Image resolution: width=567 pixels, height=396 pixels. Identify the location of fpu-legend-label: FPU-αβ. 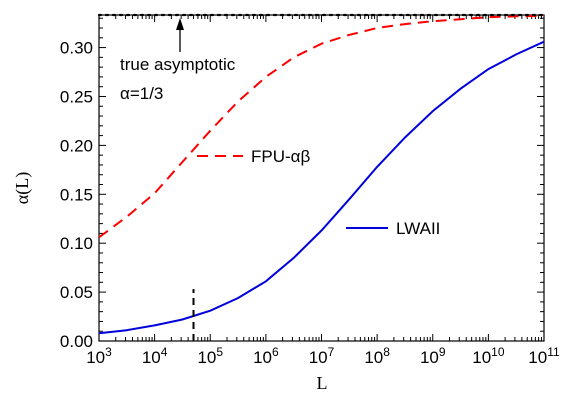
(280, 156).